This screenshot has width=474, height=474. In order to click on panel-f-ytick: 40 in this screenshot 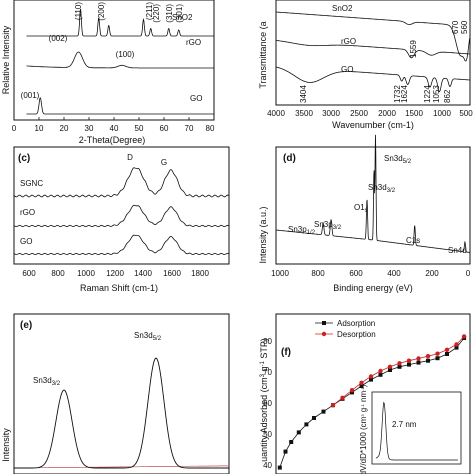, I will do `click(267, 465)`.